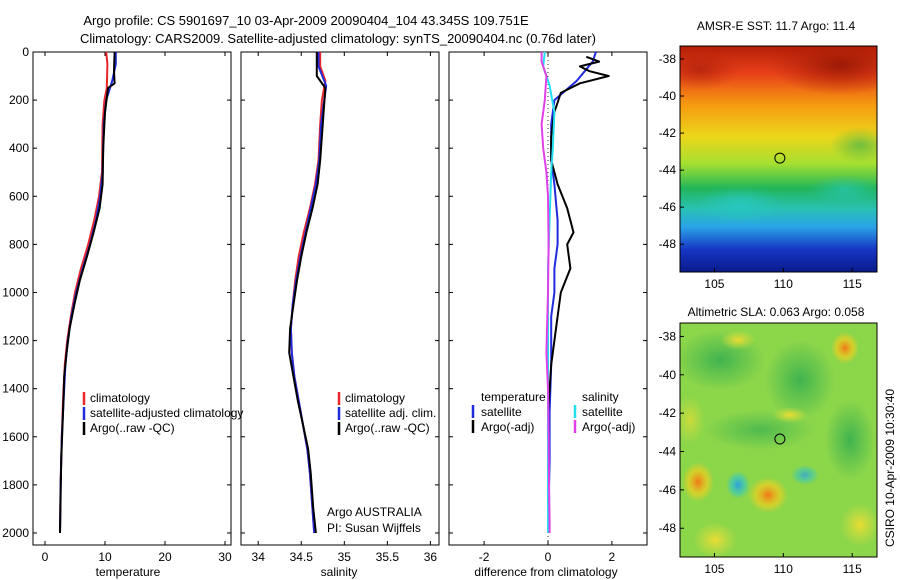 This screenshot has height=580, width=900. I want to click on y-tick-label: 800, so click(19, 244).